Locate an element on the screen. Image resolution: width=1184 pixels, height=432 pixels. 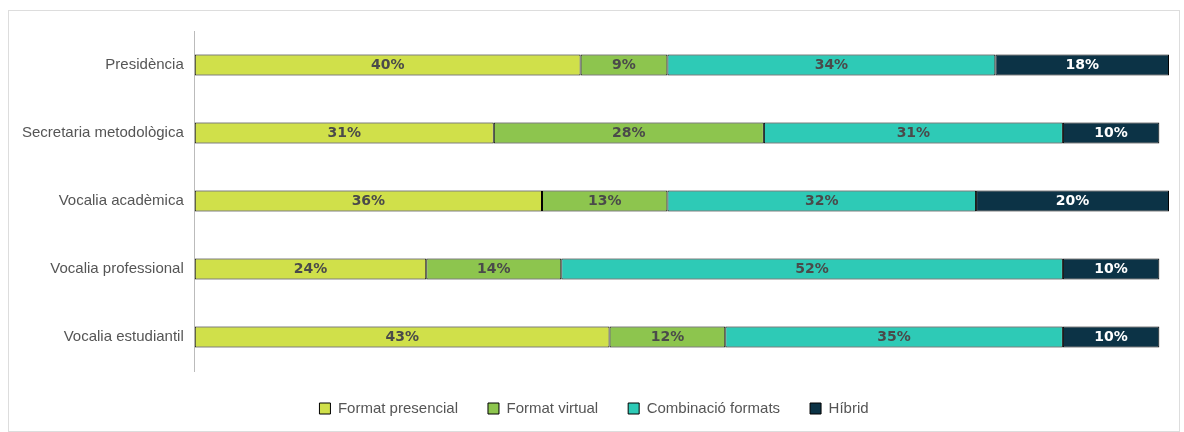
data-label: 20% is located at coordinates (1072, 199).